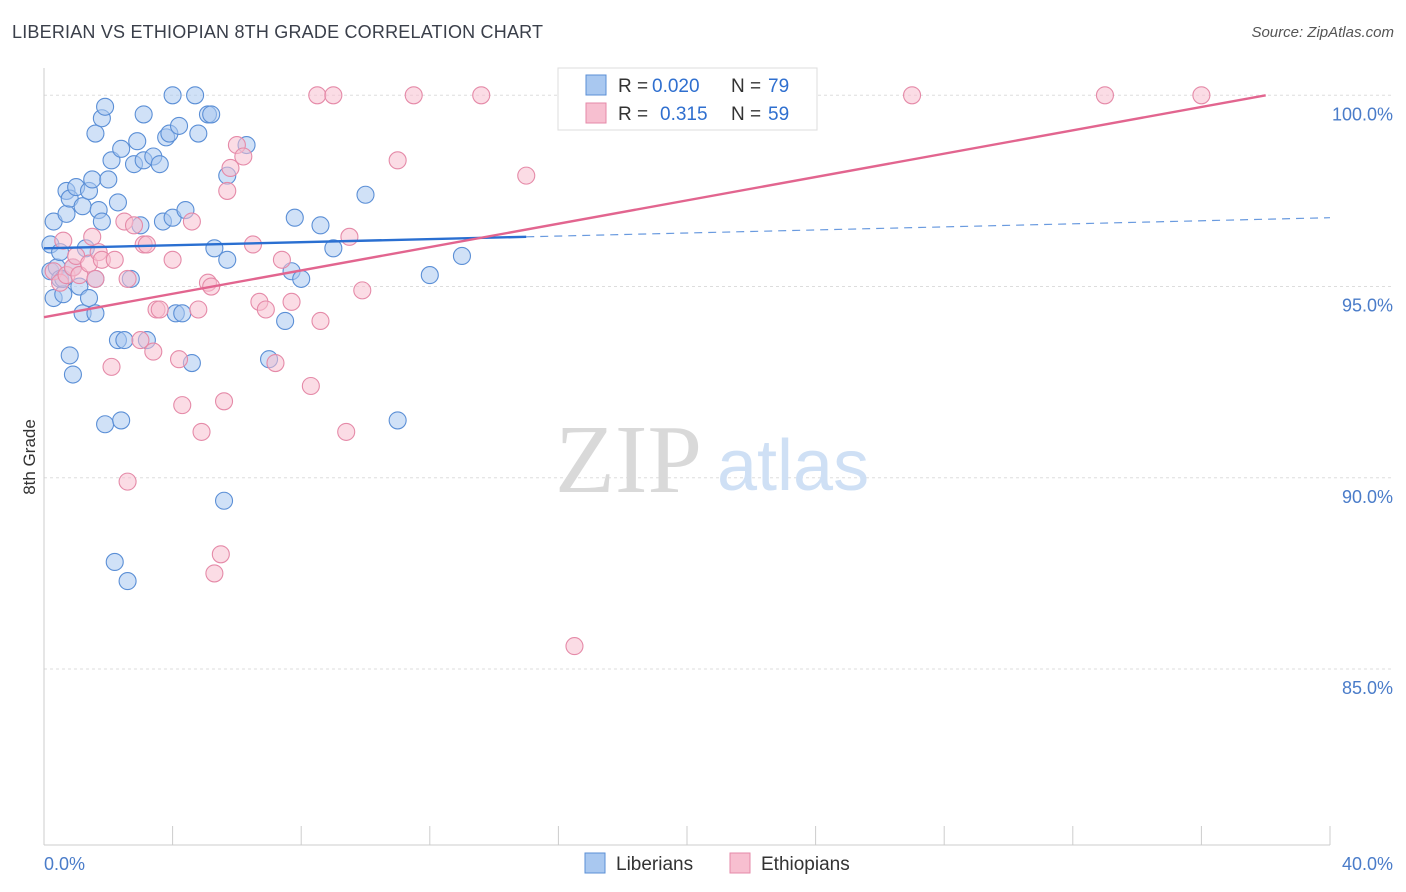 Image resolution: width=1406 pixels, height=892 pixels. What do you see at coordinates (64, 864) in the screenshot?
I see `x-tick-label-min: 0.0%` at bounding box center [64, 864].